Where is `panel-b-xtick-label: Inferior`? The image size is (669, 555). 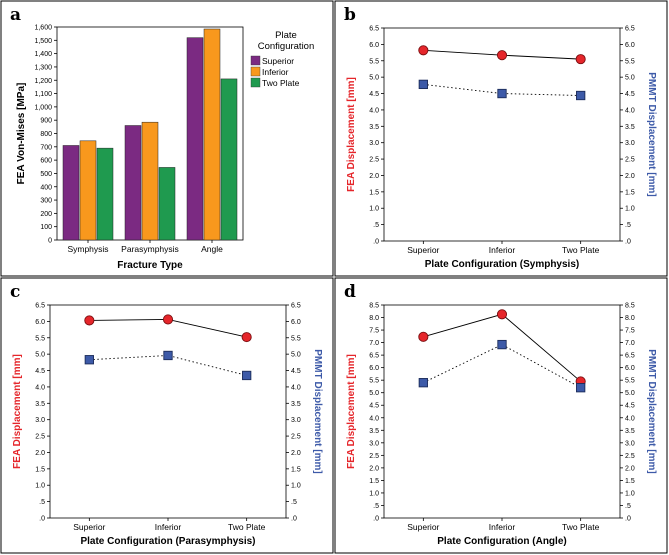
panel-b-xtick-label: Inferior is located at coordinates (502, 250).